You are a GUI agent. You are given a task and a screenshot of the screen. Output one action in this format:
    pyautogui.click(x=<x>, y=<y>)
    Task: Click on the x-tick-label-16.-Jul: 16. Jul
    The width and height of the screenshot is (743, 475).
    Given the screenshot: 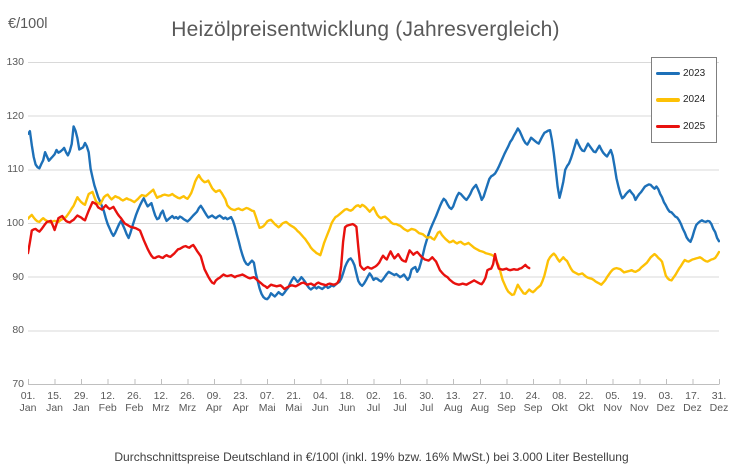 What is the action you would take?
    pyautogui.click(x=400, y=402)
    